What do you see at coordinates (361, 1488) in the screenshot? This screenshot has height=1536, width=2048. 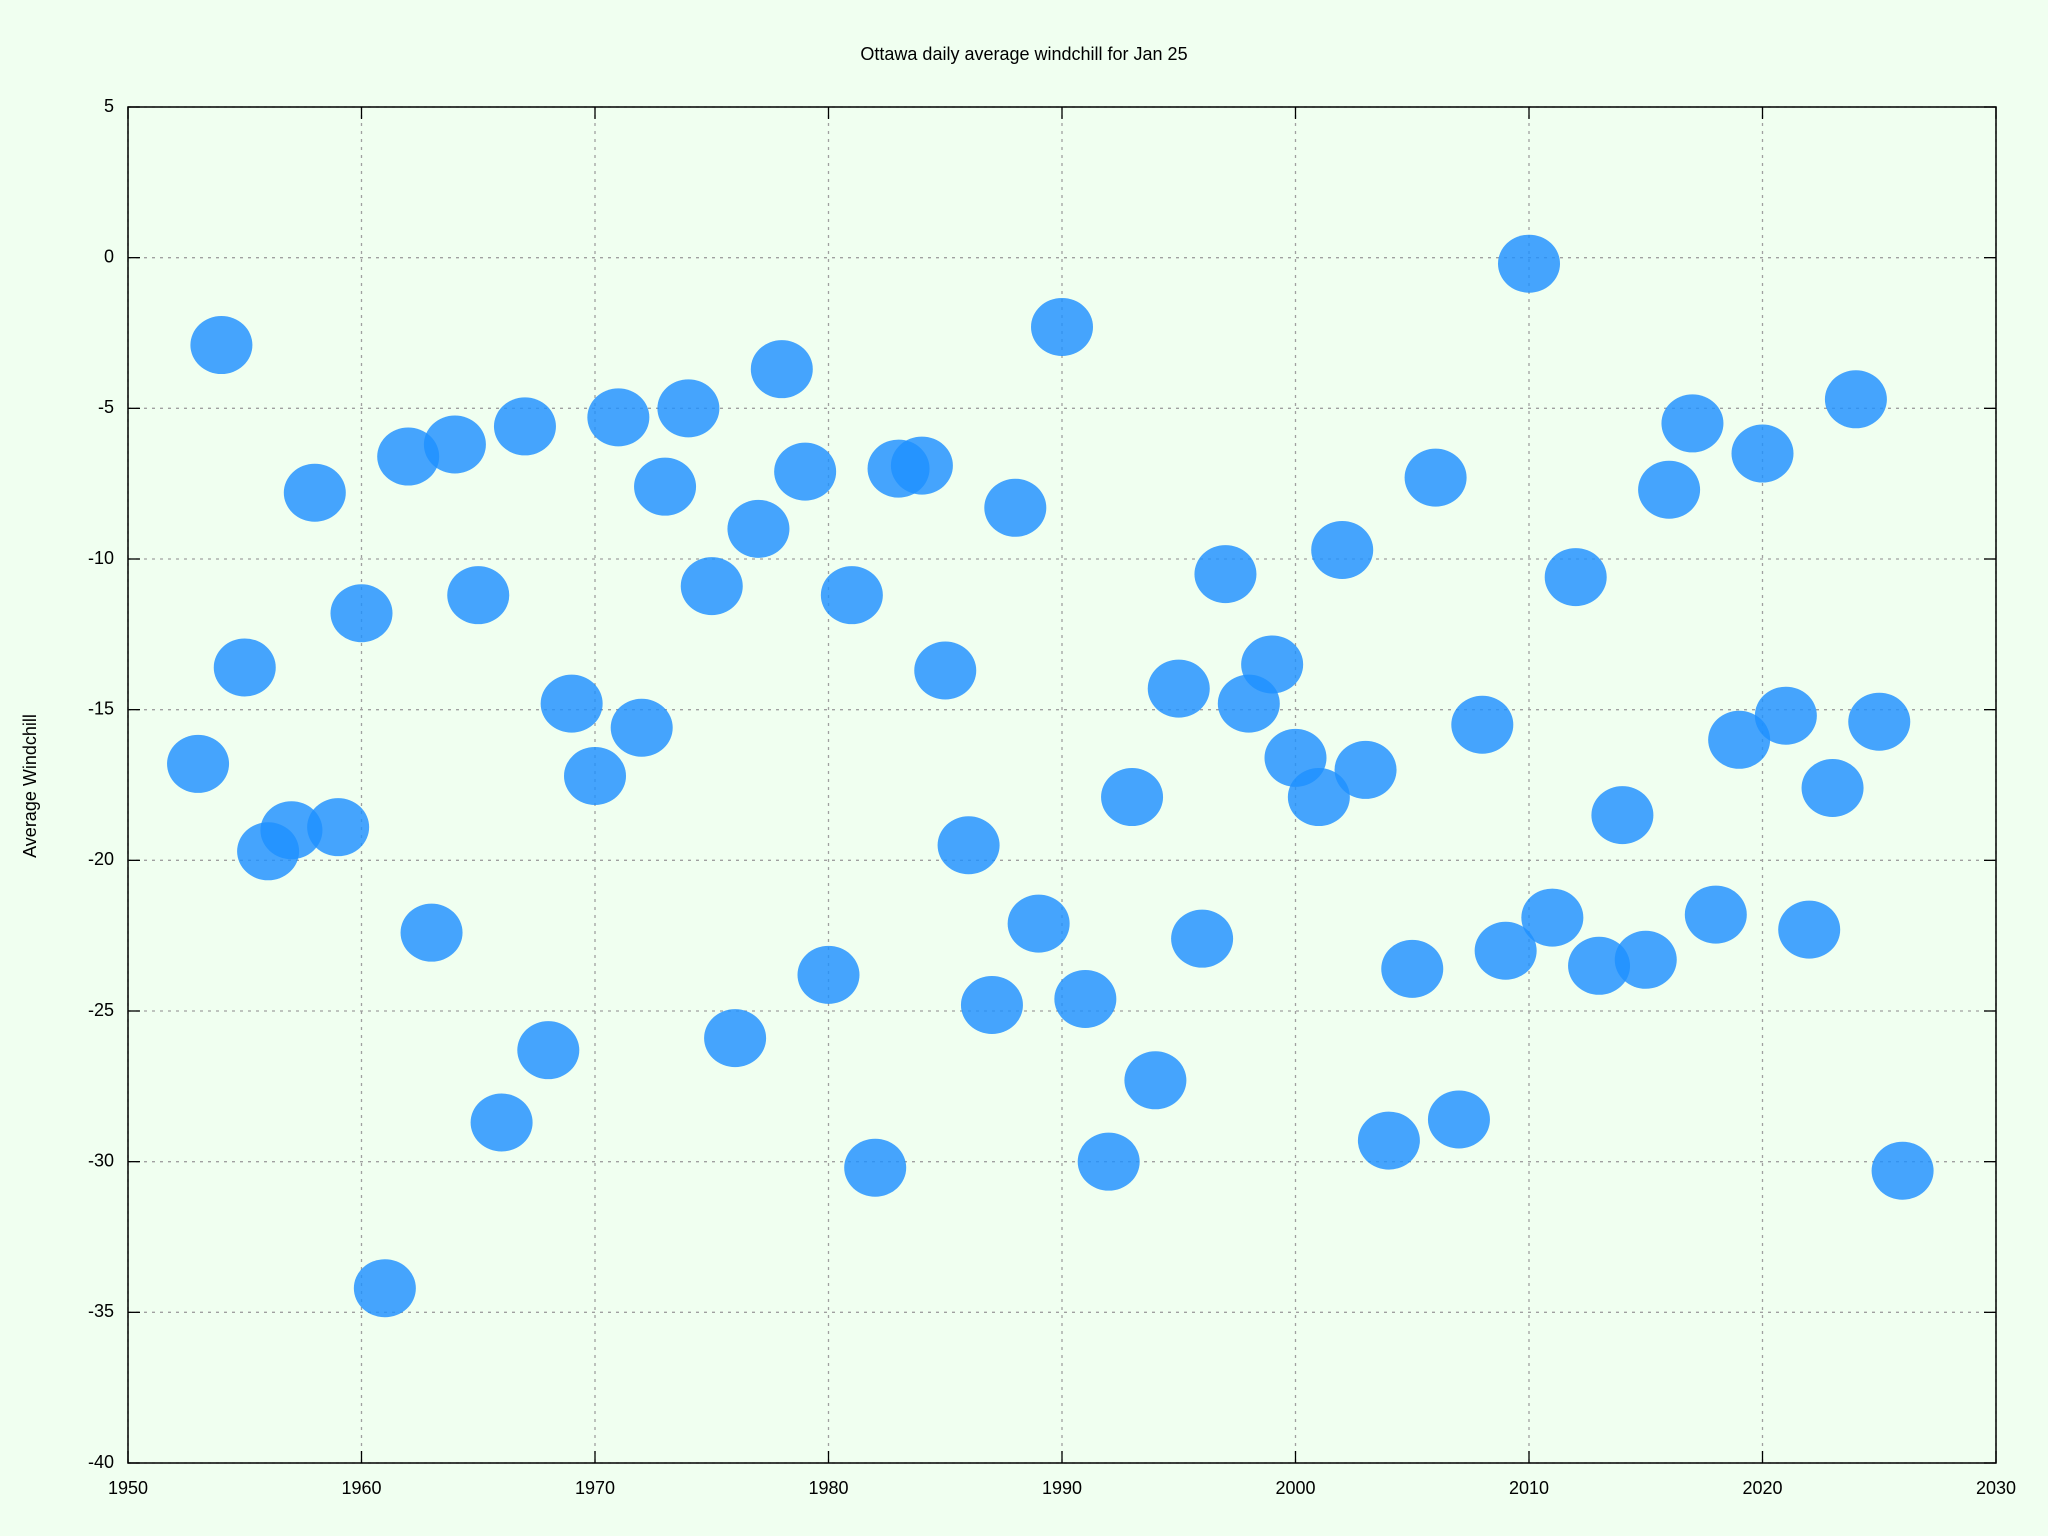 I see `x-tick-label: 1960` at bounding box center [361, 1488].